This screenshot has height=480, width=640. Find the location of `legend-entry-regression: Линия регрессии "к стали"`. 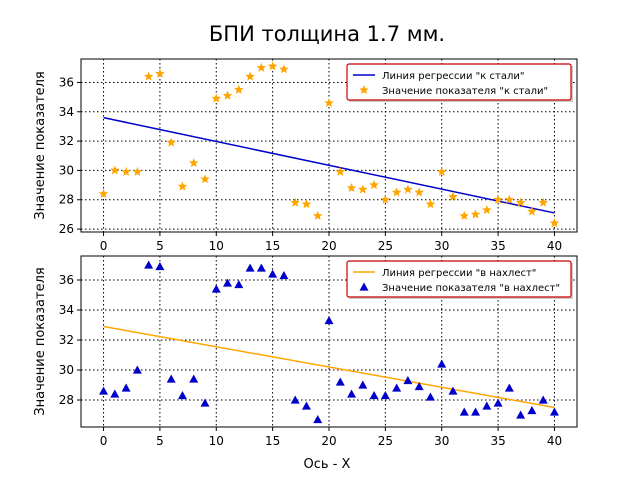

legend-entry-regression: Линия регрессии "к стали" is located at coordinates (453, 76).